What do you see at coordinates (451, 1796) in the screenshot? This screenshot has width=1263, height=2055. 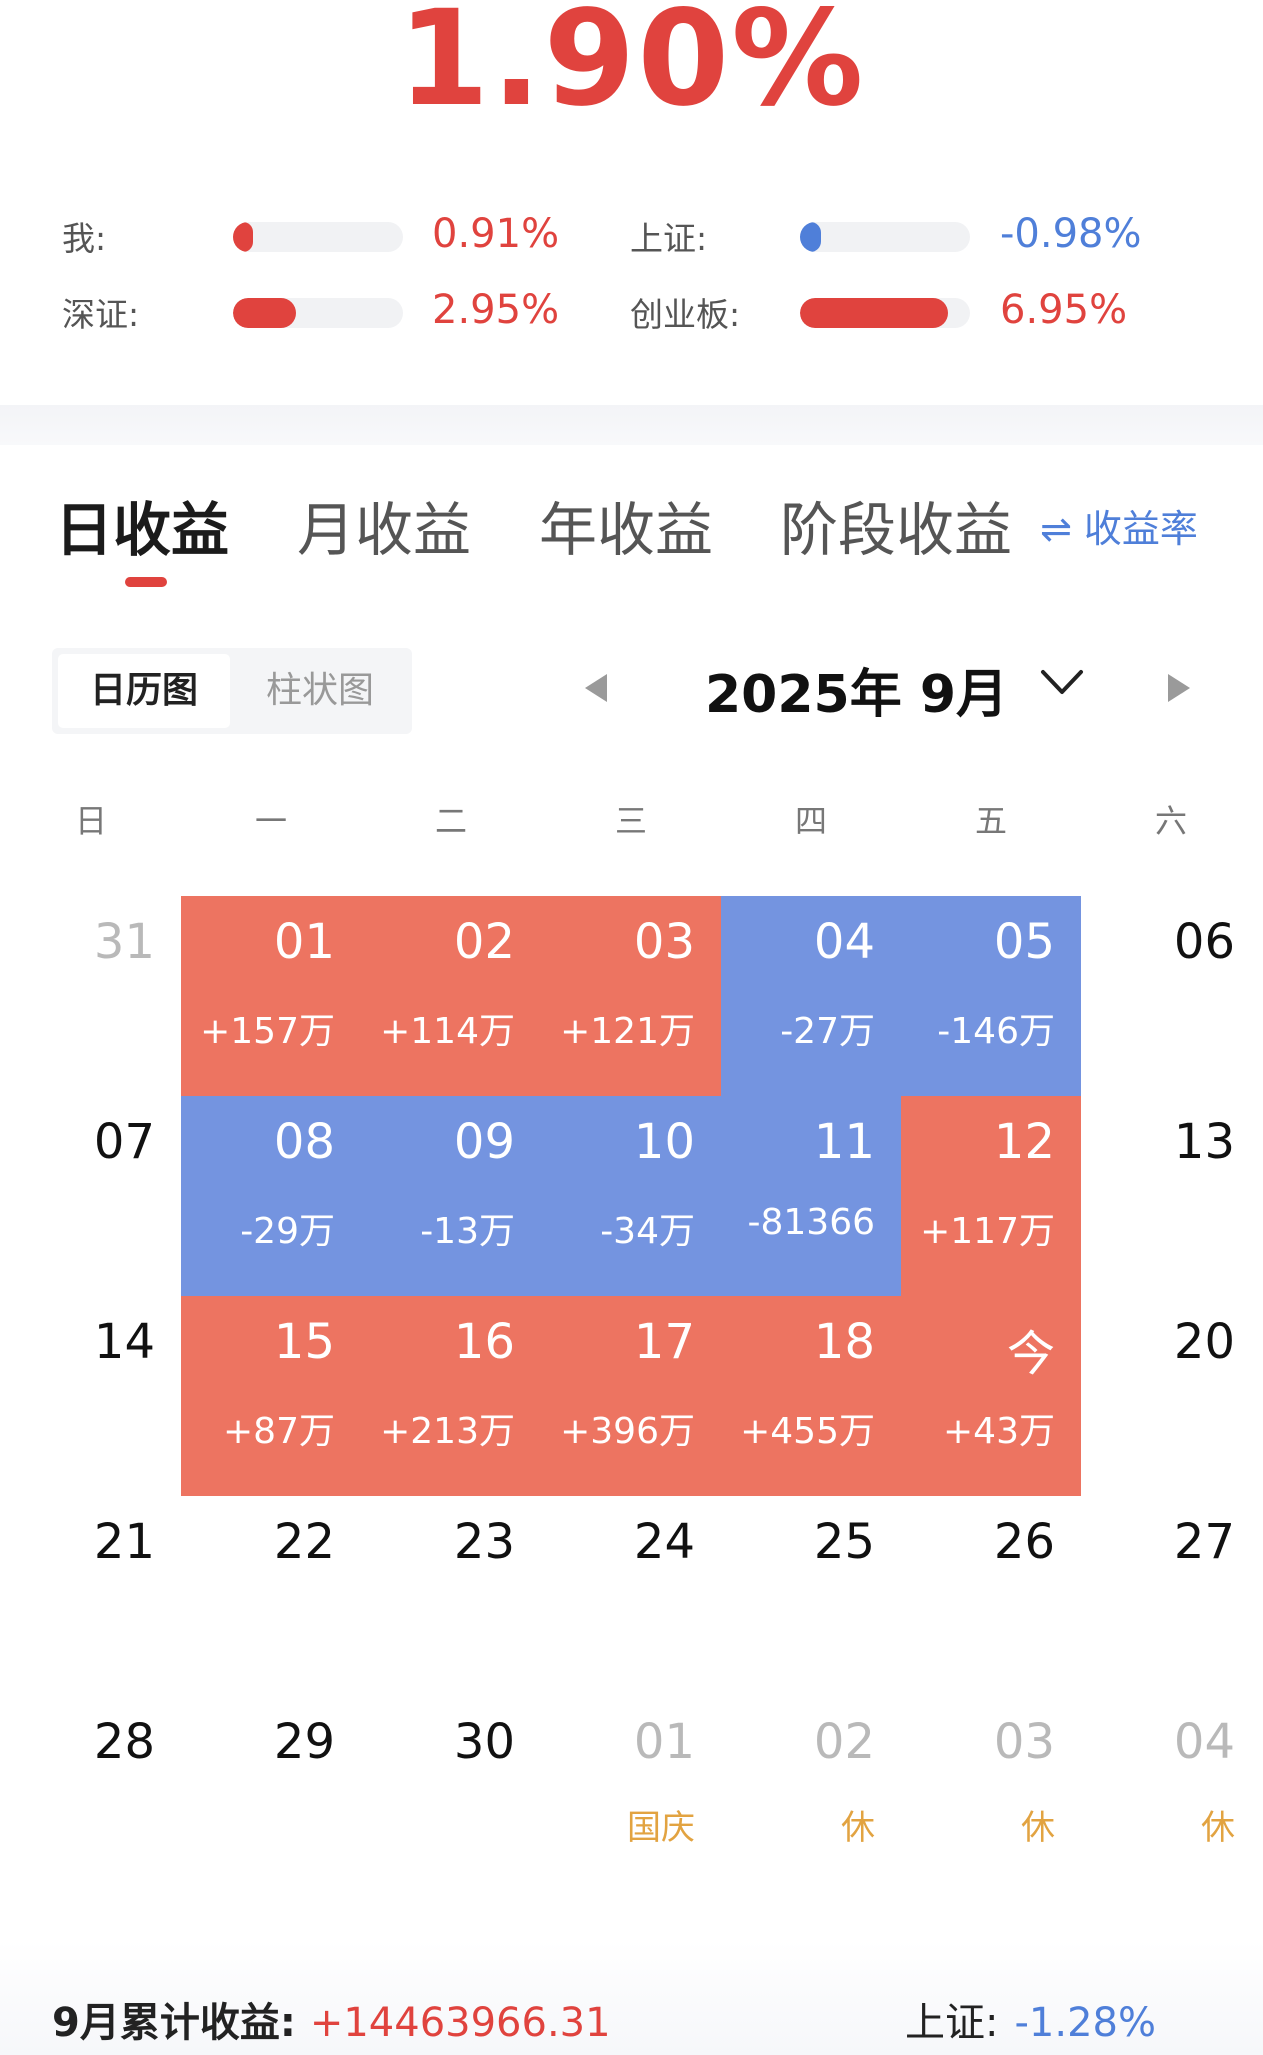 I see `calendar-day-cell: 30` at bounding box center [451, 1796].